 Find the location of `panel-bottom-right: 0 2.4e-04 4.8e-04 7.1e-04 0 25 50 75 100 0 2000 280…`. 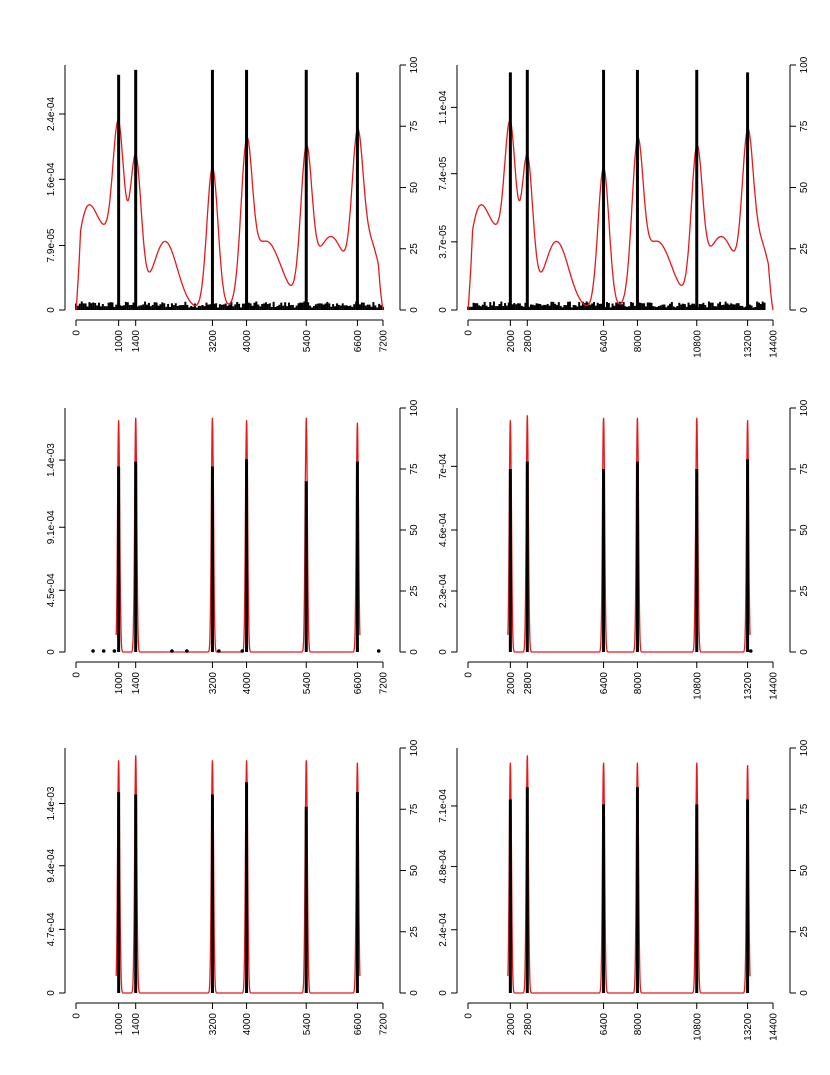

panel-bottom-right: 0 2.4e-04 4.8e-04 7.1e-04 0 25 50 75 100 0 2000 280… is located at coordinates (624, 890).